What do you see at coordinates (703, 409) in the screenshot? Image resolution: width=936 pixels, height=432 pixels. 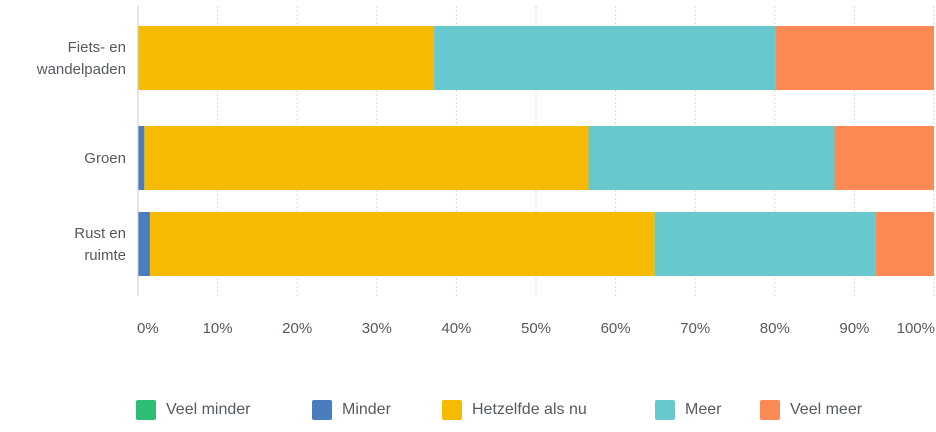 I see `legend-label: Meer` at bounding box center [703, 409].